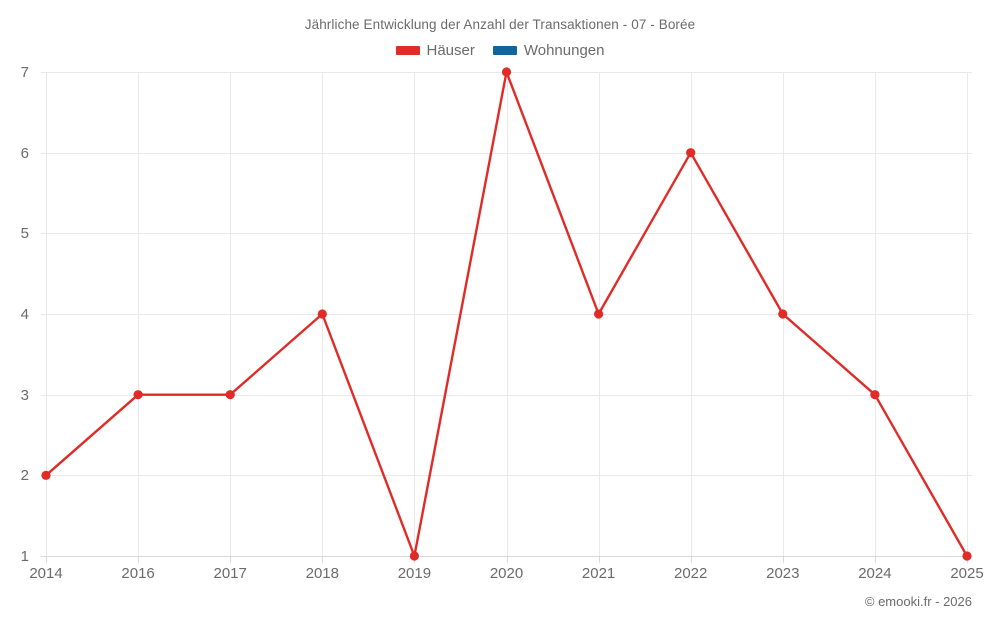 This screenshot has height=625, width=1000. I want to click on x-axis-tick-label: 2014, so click(46, 573).